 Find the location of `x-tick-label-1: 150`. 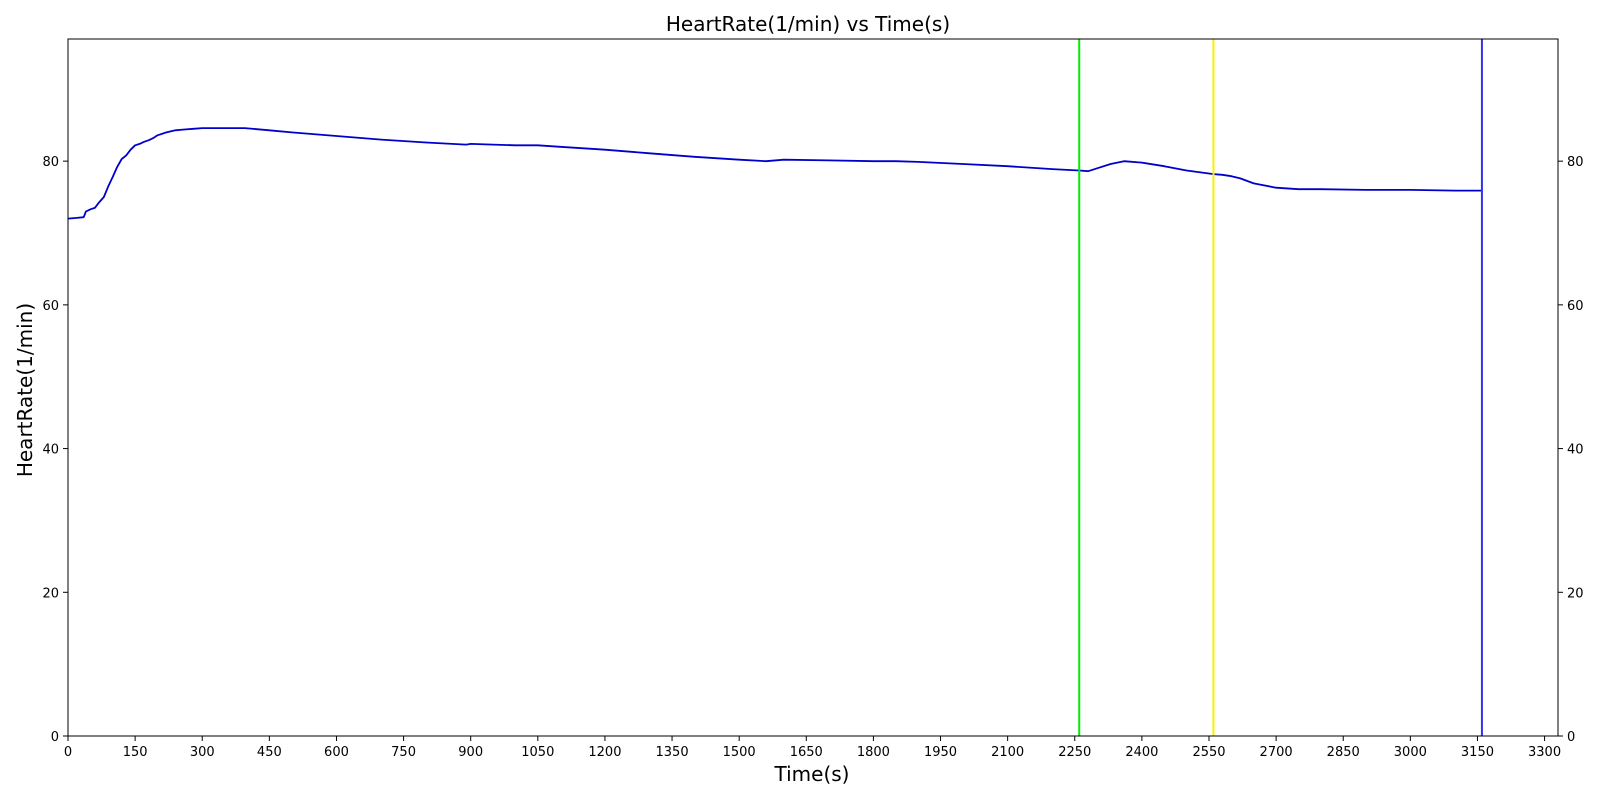

x-tick-label-1: 150 is located at coordinates (135, 752).